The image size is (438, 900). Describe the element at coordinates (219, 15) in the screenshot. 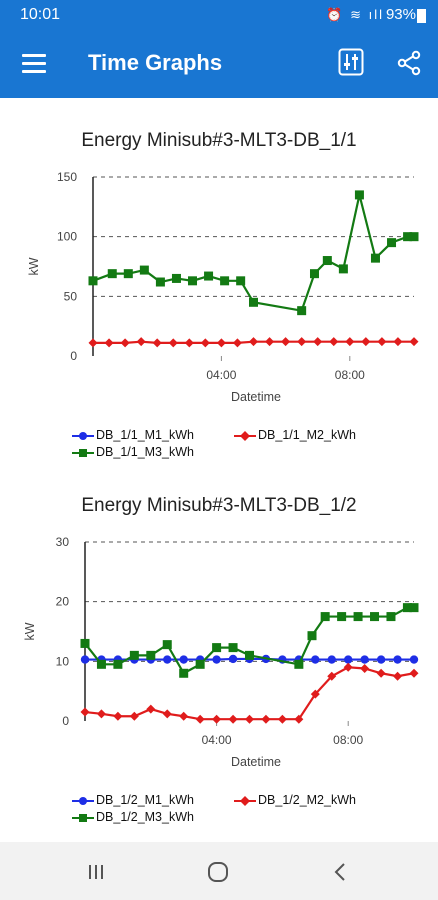

I see `status-bar: 10:01 ⏰ ≋ ıll 93%` at that location.